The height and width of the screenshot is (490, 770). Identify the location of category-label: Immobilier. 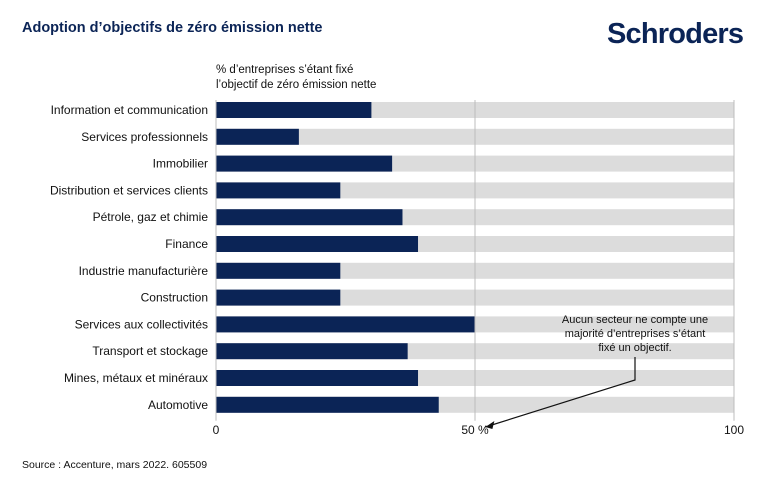
(180, 164).